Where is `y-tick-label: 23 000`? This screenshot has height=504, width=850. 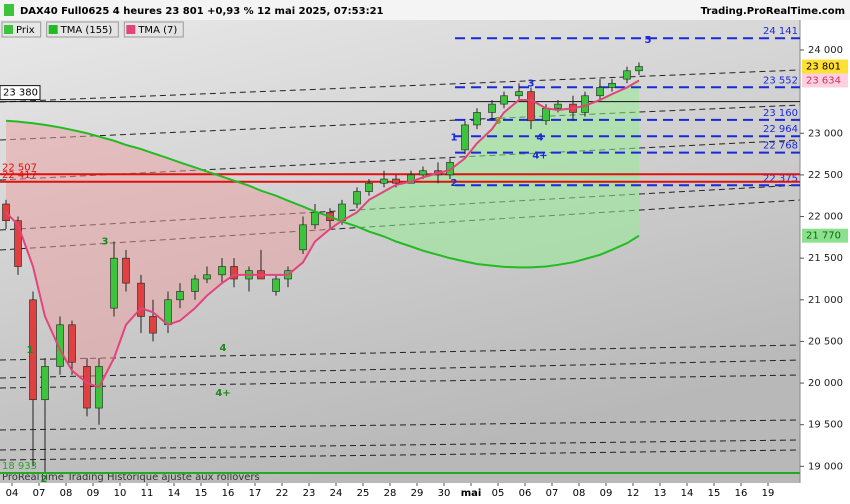
y-tick-label: 23 000 is located at coordinates (825, 133).